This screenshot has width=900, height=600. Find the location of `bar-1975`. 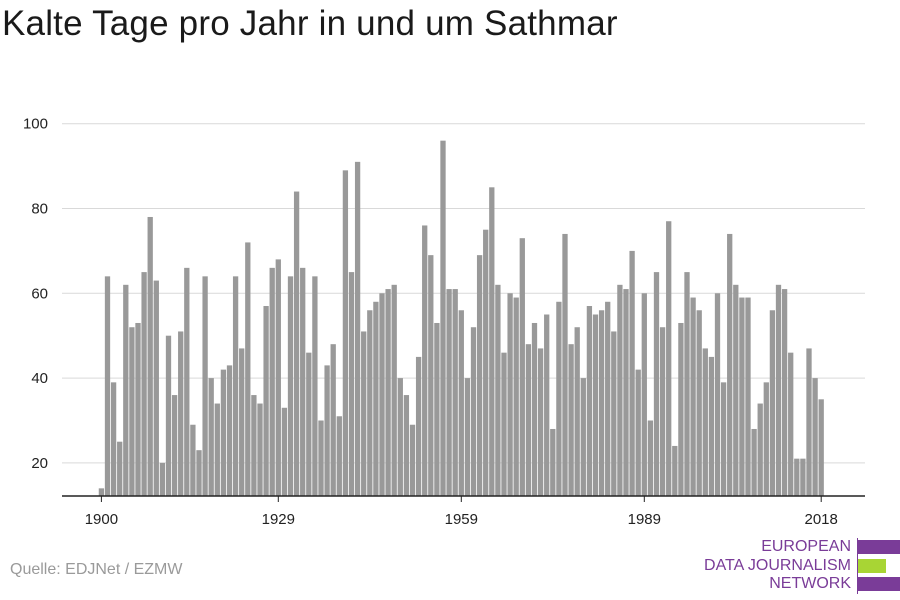

bar-1975 is located at coordinates (559, 398).